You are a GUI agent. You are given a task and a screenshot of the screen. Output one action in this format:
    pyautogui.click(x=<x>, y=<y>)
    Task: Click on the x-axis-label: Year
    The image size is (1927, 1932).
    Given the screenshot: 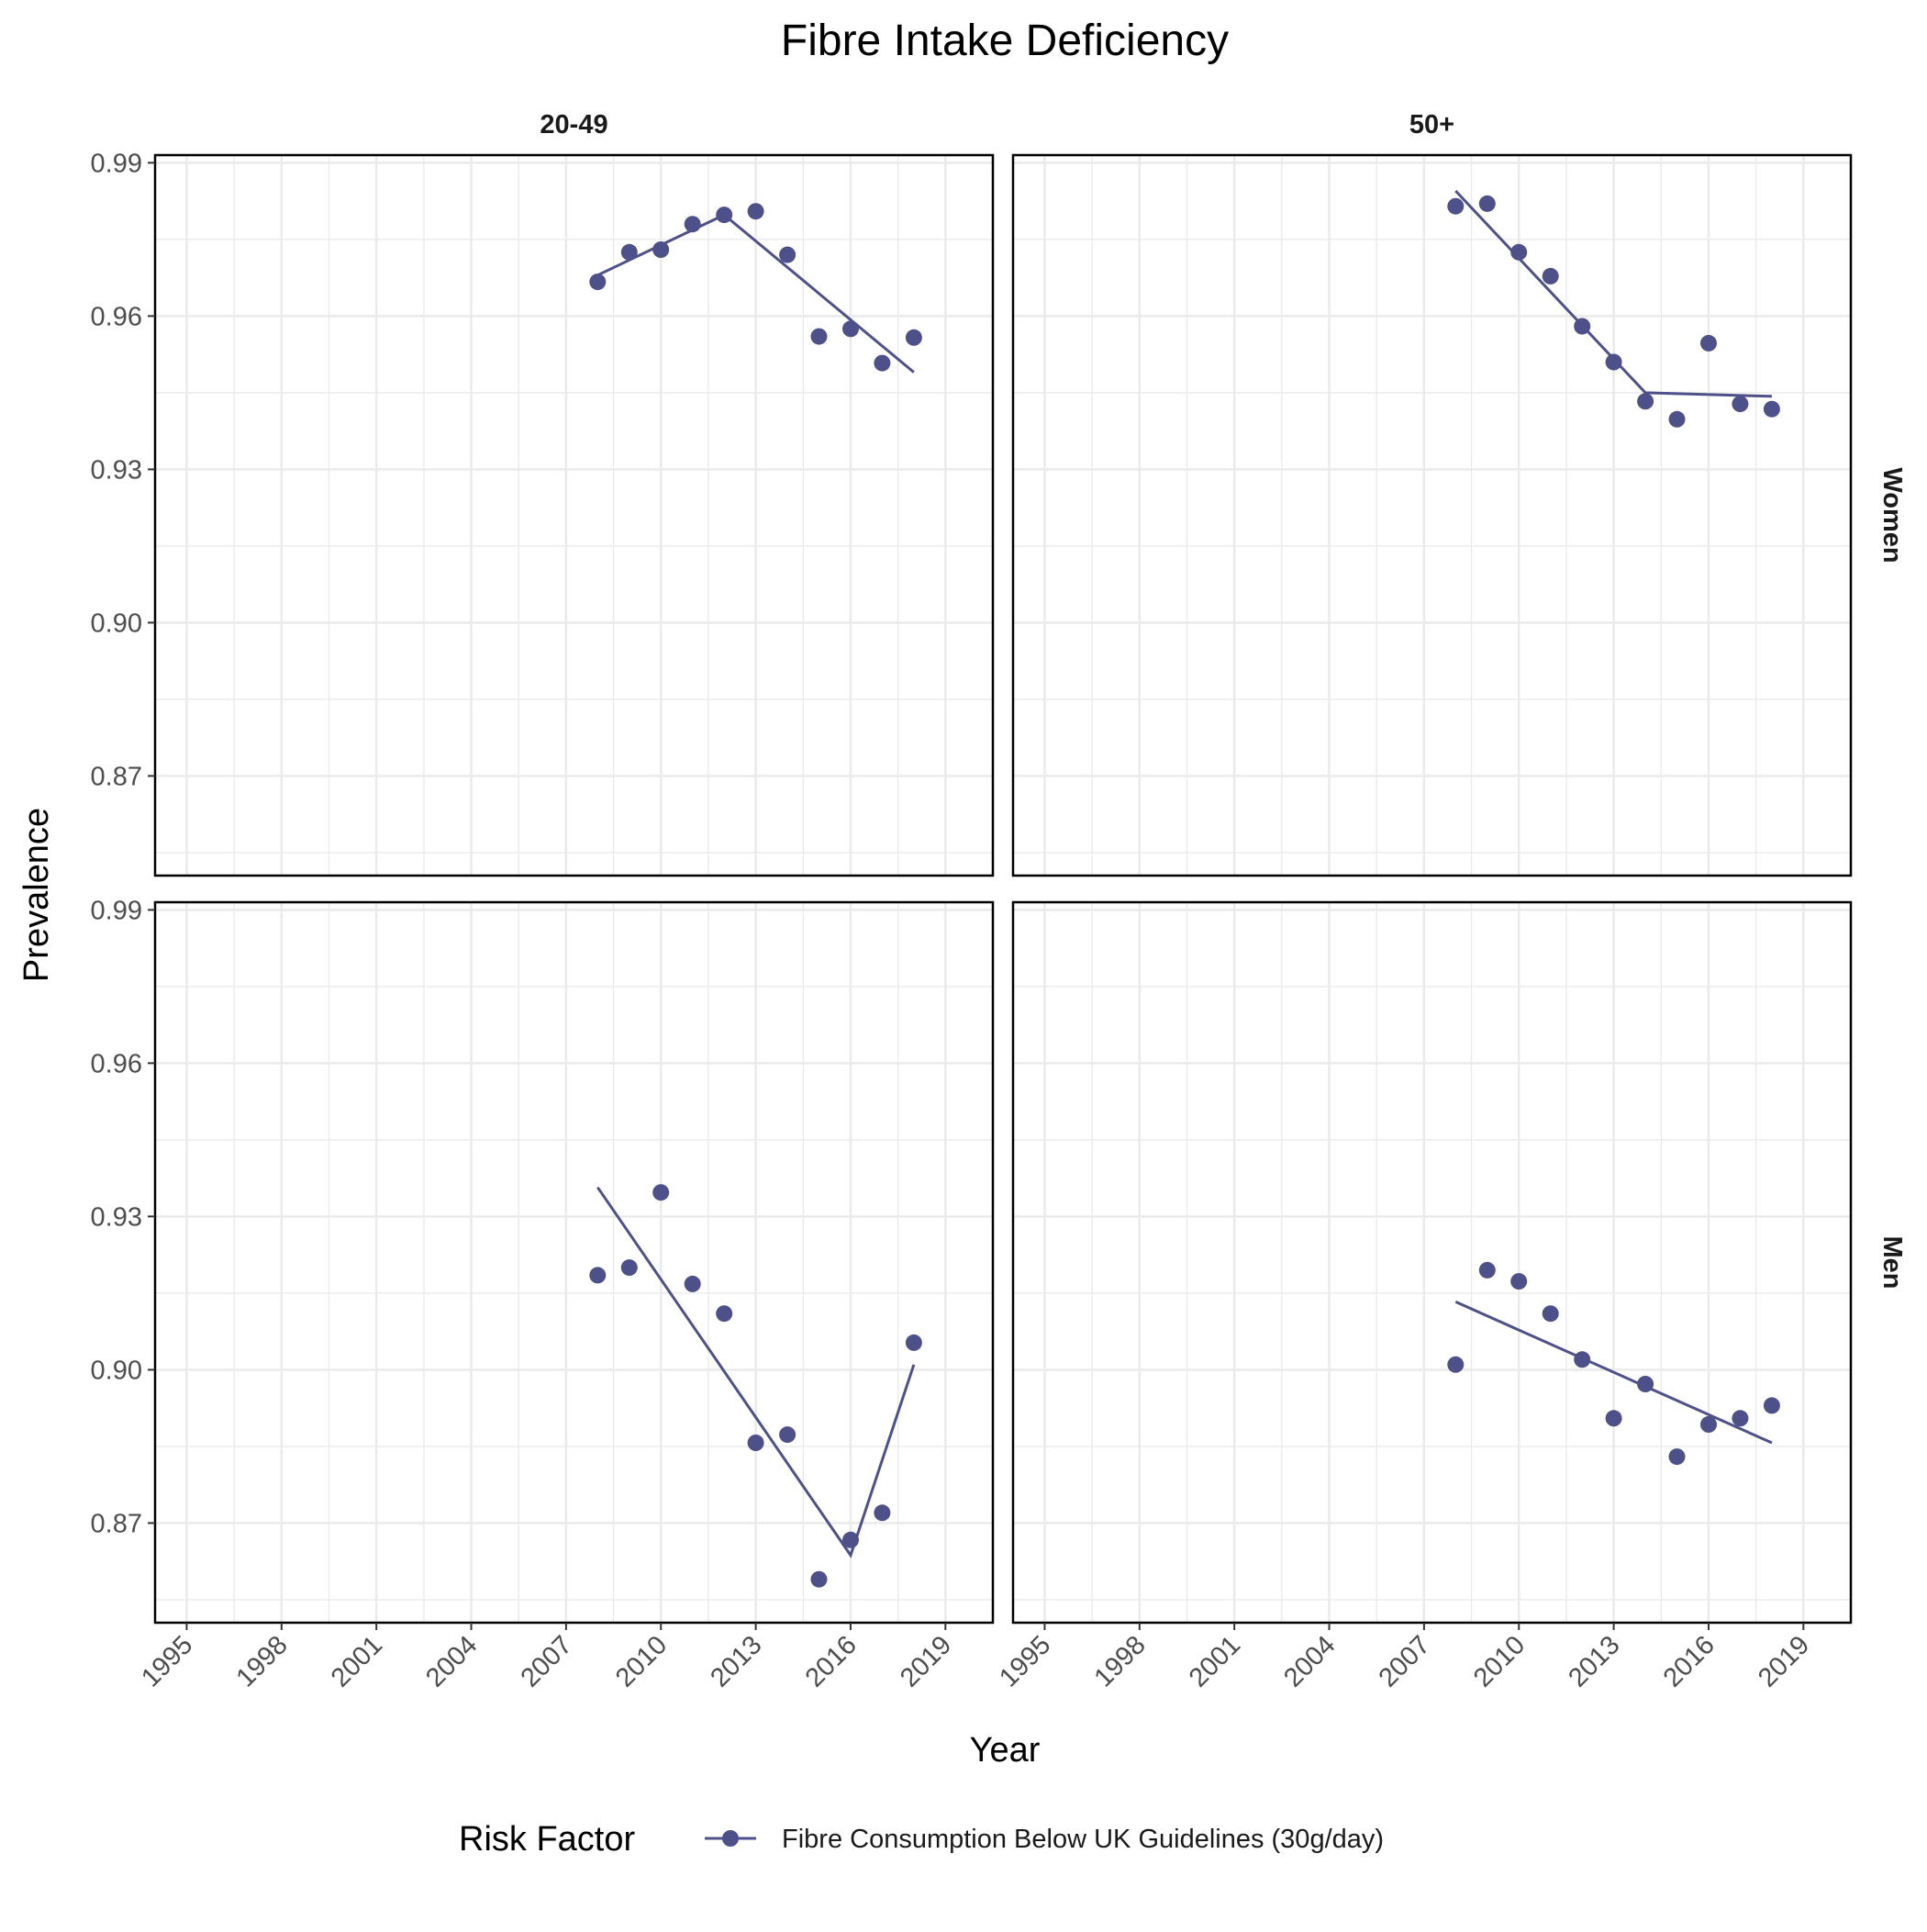 What is the action you would take?
    pyautogui.click(x=1006, y=1750)
    